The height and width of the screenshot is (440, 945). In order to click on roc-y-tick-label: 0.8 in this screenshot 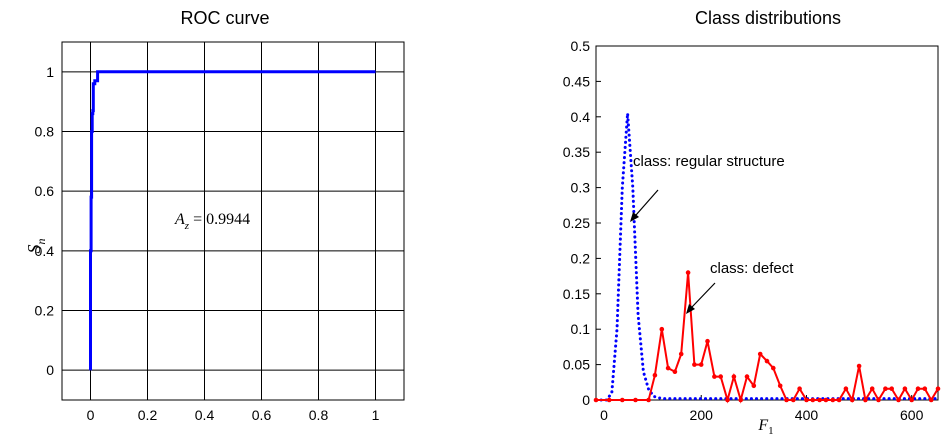, I will do `click(45, 132)`.